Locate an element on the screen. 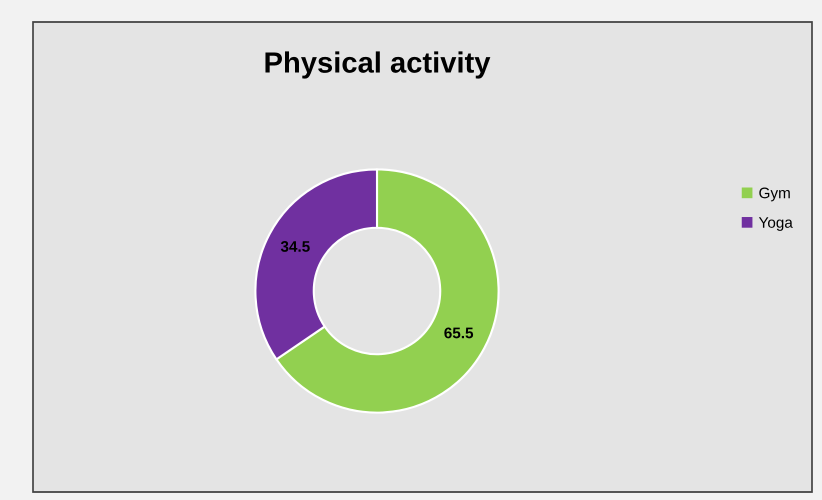  legend-label: Gym is located at coordinates (774, 195).